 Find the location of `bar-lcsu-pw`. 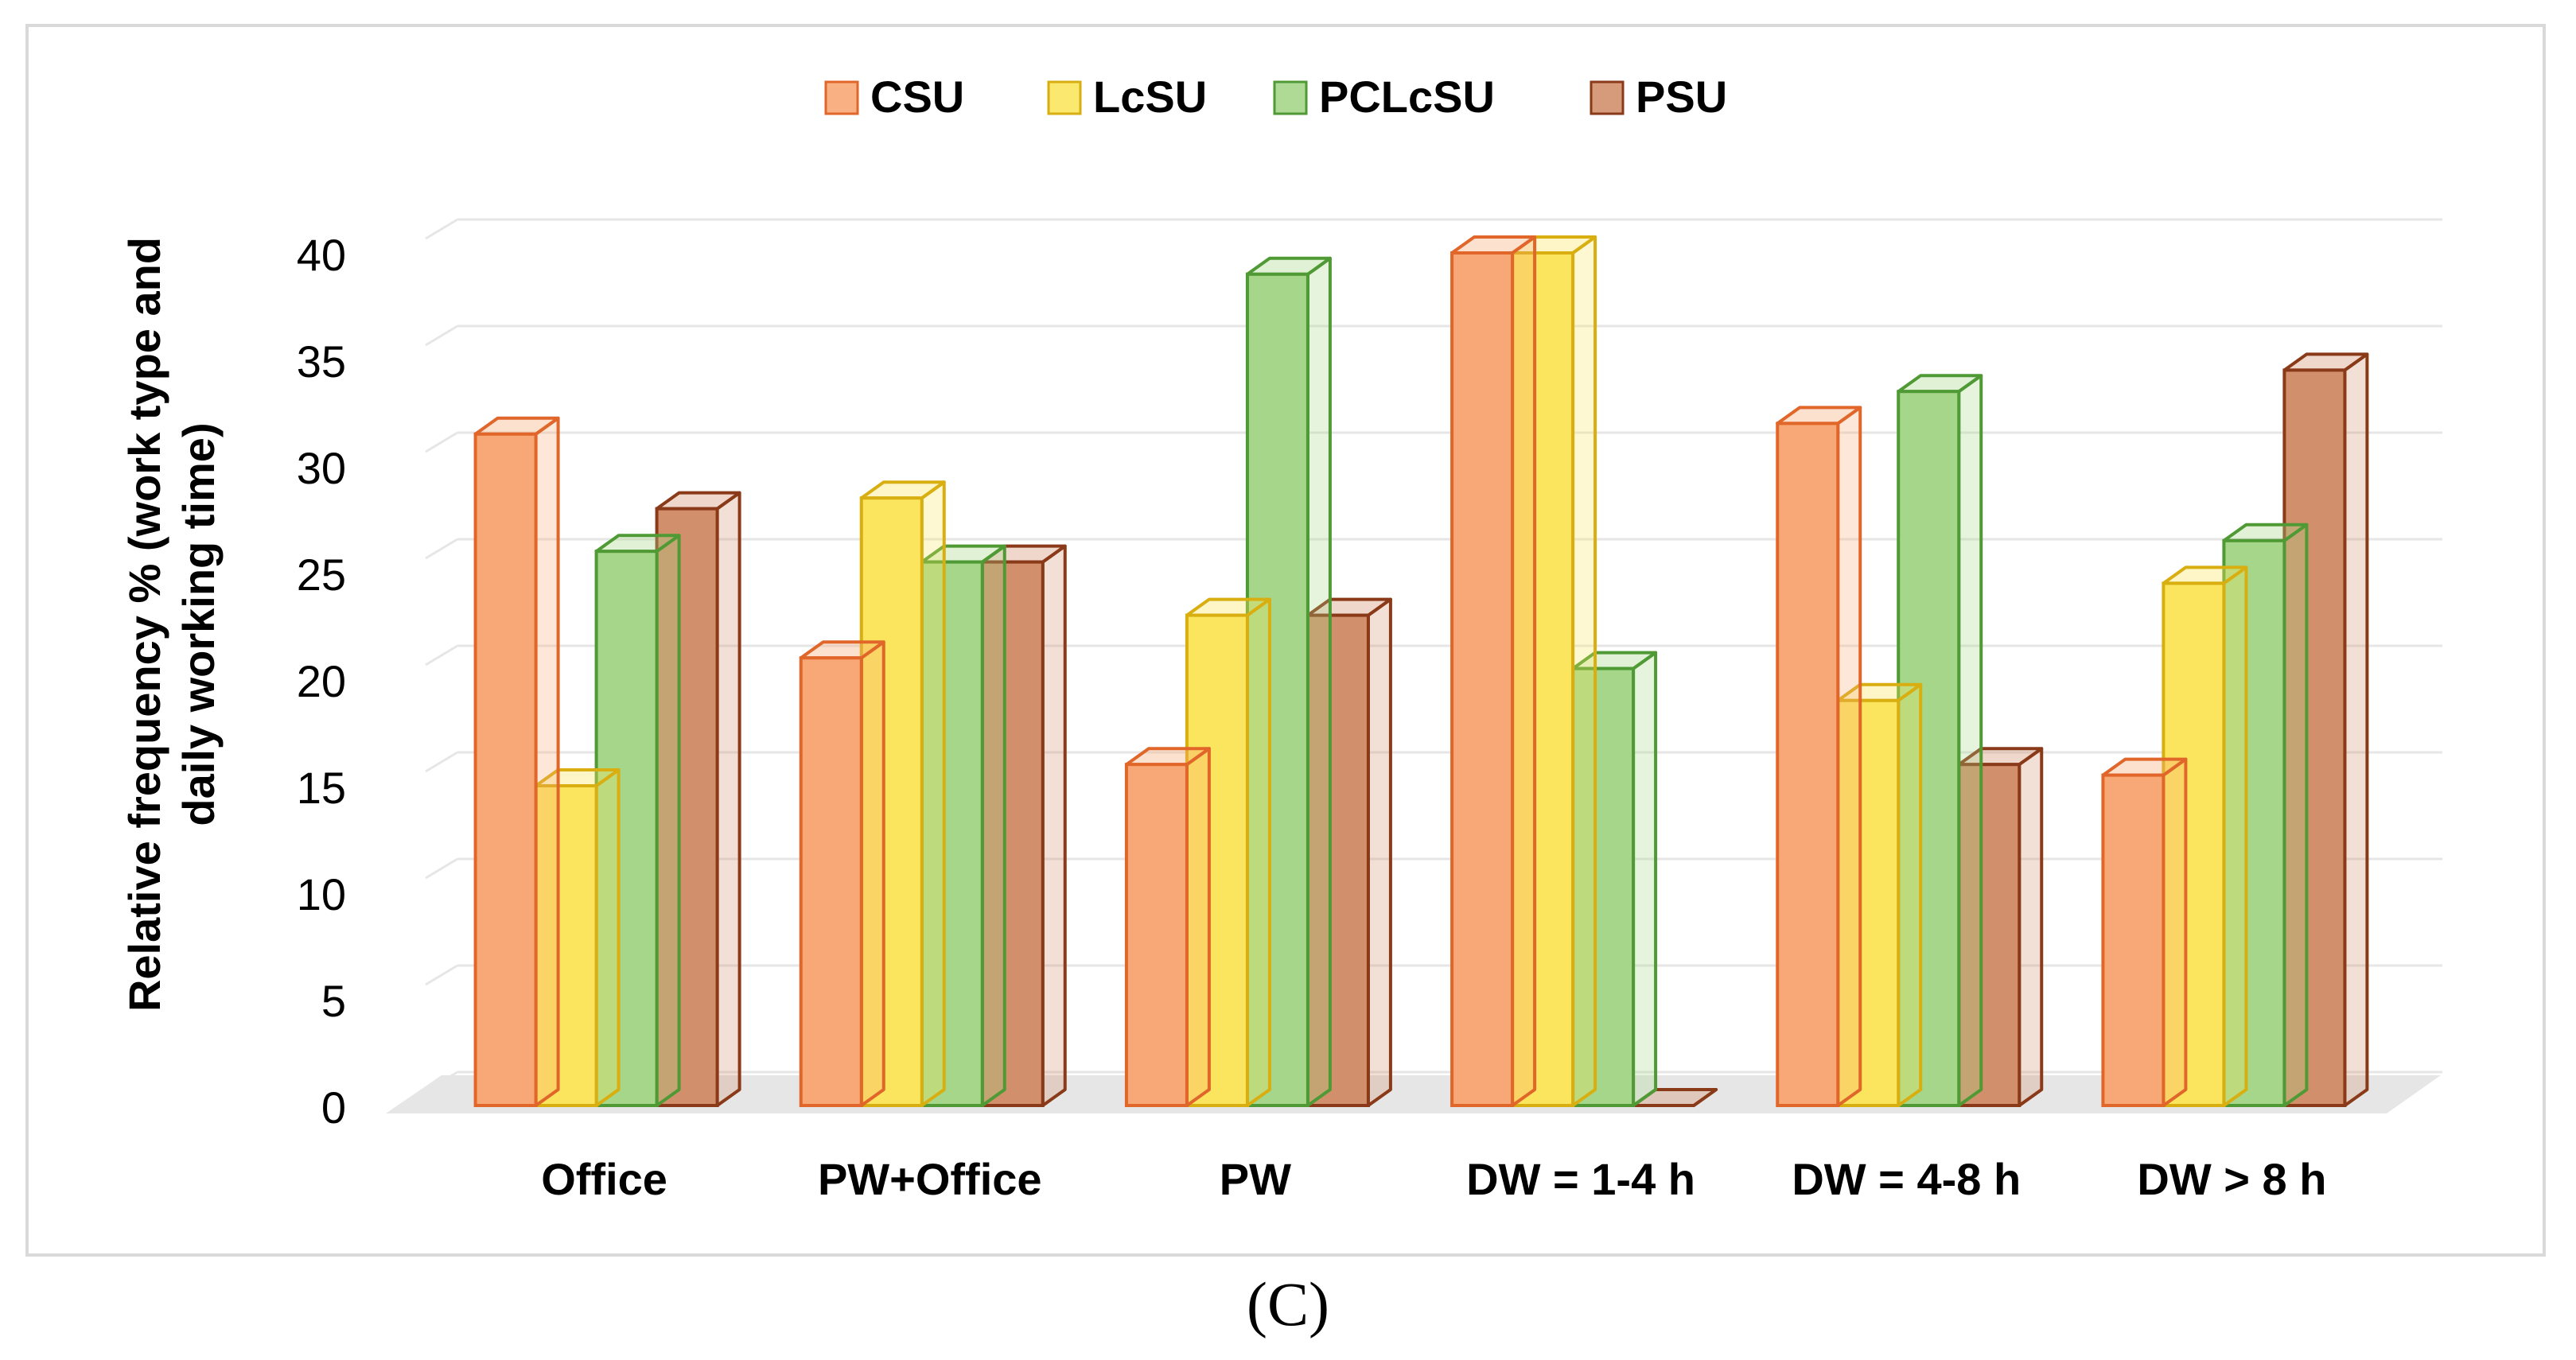

bar-lcsu-pw is located at coordinates (1228, 852).